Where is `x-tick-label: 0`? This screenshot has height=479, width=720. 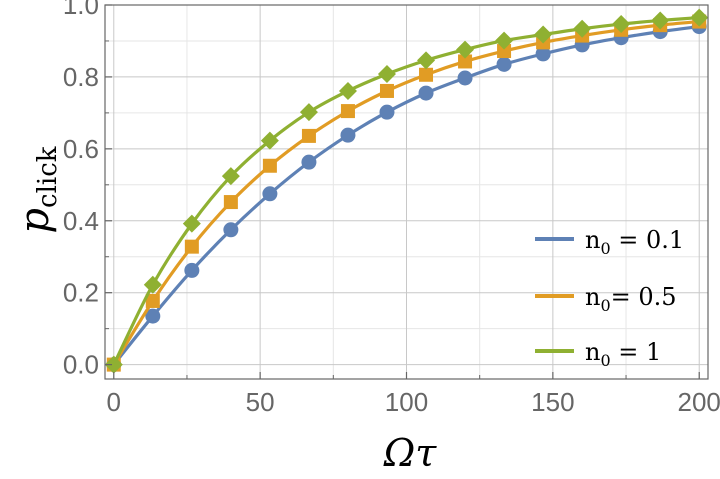
x-tick-label: 0 is located at coordinates (114, 402).